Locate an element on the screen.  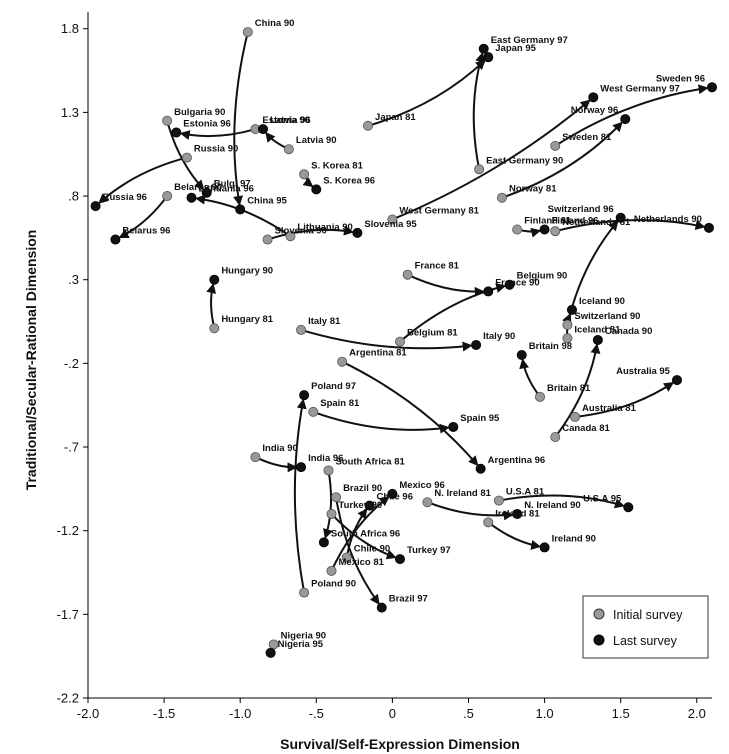
y-tick-label: -1.7 is located at coordinates (68, 614).